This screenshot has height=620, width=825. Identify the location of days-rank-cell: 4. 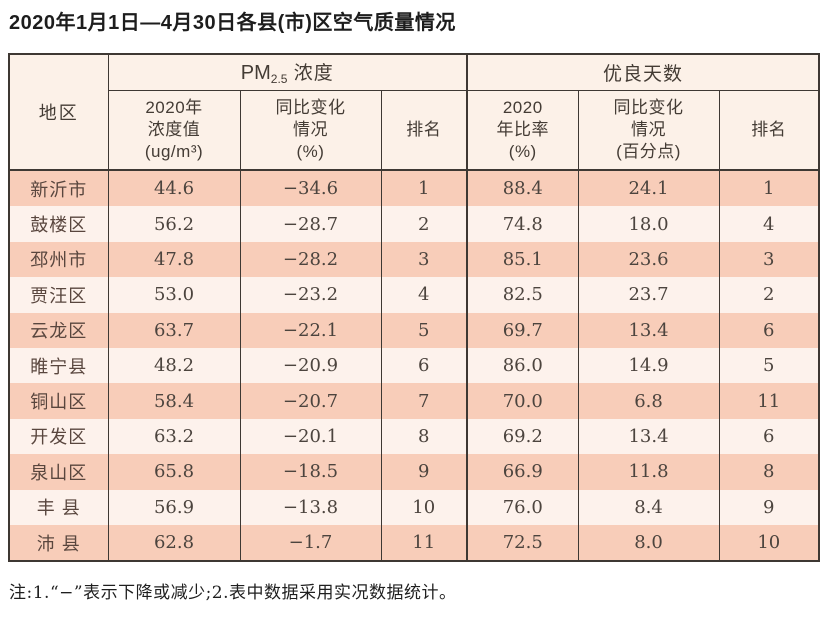
(769, 224).